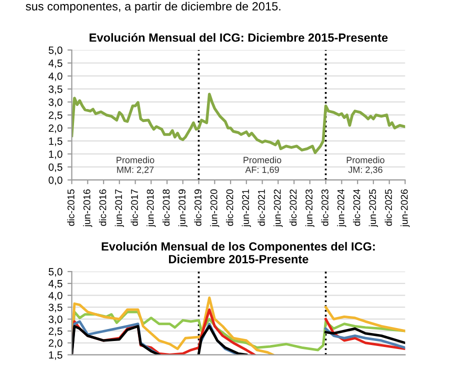 The image size is (463, 365). Describe the element at coordinates (215, 208) in the screenshot. I see `x-tick-label: jun-2020` at that location.